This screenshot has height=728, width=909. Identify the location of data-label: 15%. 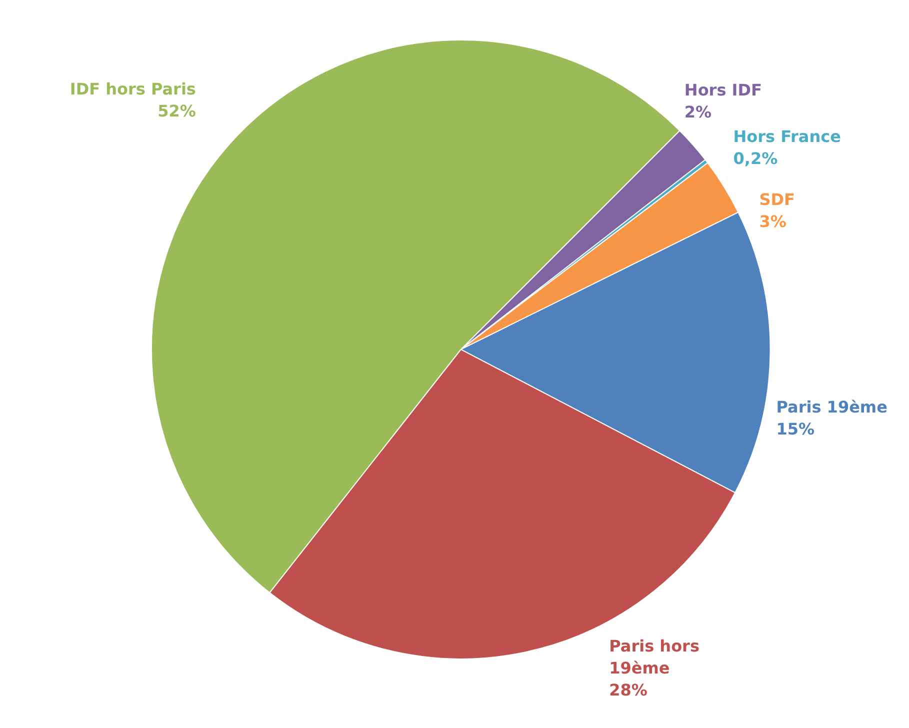
(795, 428).